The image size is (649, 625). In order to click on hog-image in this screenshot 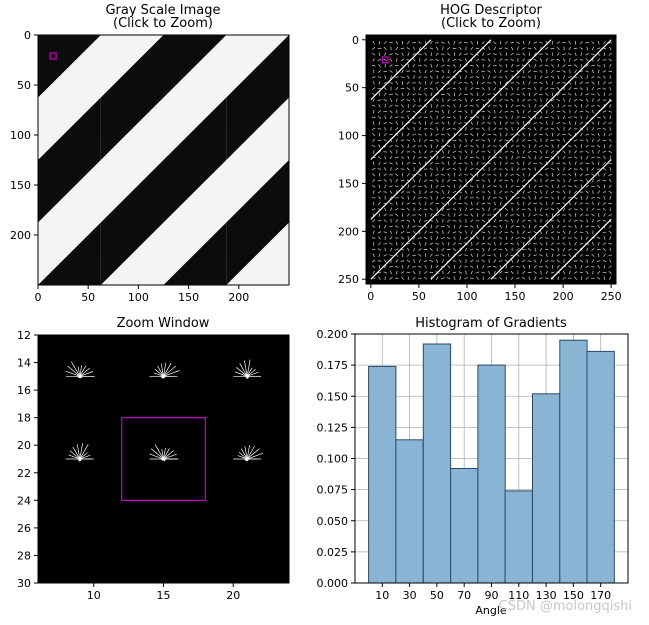, I will do `click(491, 160)`.